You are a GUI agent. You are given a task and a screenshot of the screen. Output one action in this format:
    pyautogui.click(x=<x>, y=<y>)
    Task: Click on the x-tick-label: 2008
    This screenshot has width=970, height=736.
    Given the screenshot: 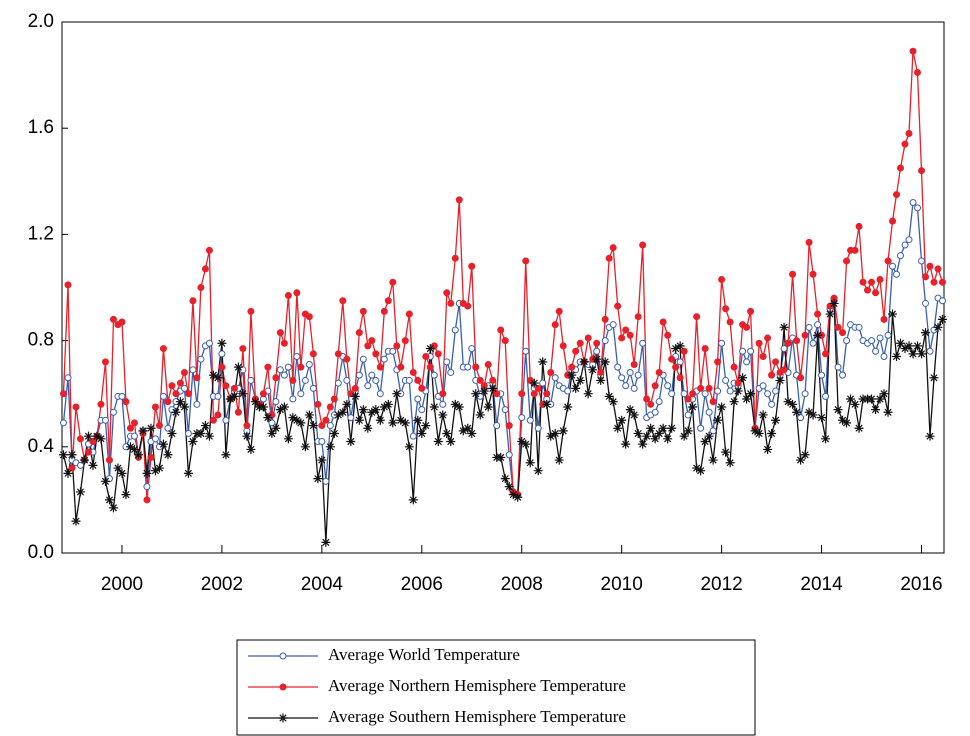 What is the action you would take?
    pyautogui.click(x=522, y=584)
    